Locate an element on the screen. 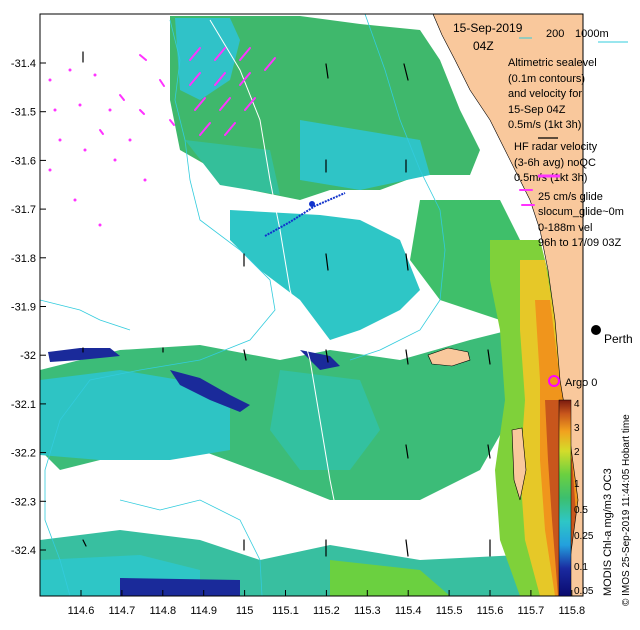 The height and width of the screenshot is (630, 640). svg-text: and velocity for is located at coordinates (545, 94).